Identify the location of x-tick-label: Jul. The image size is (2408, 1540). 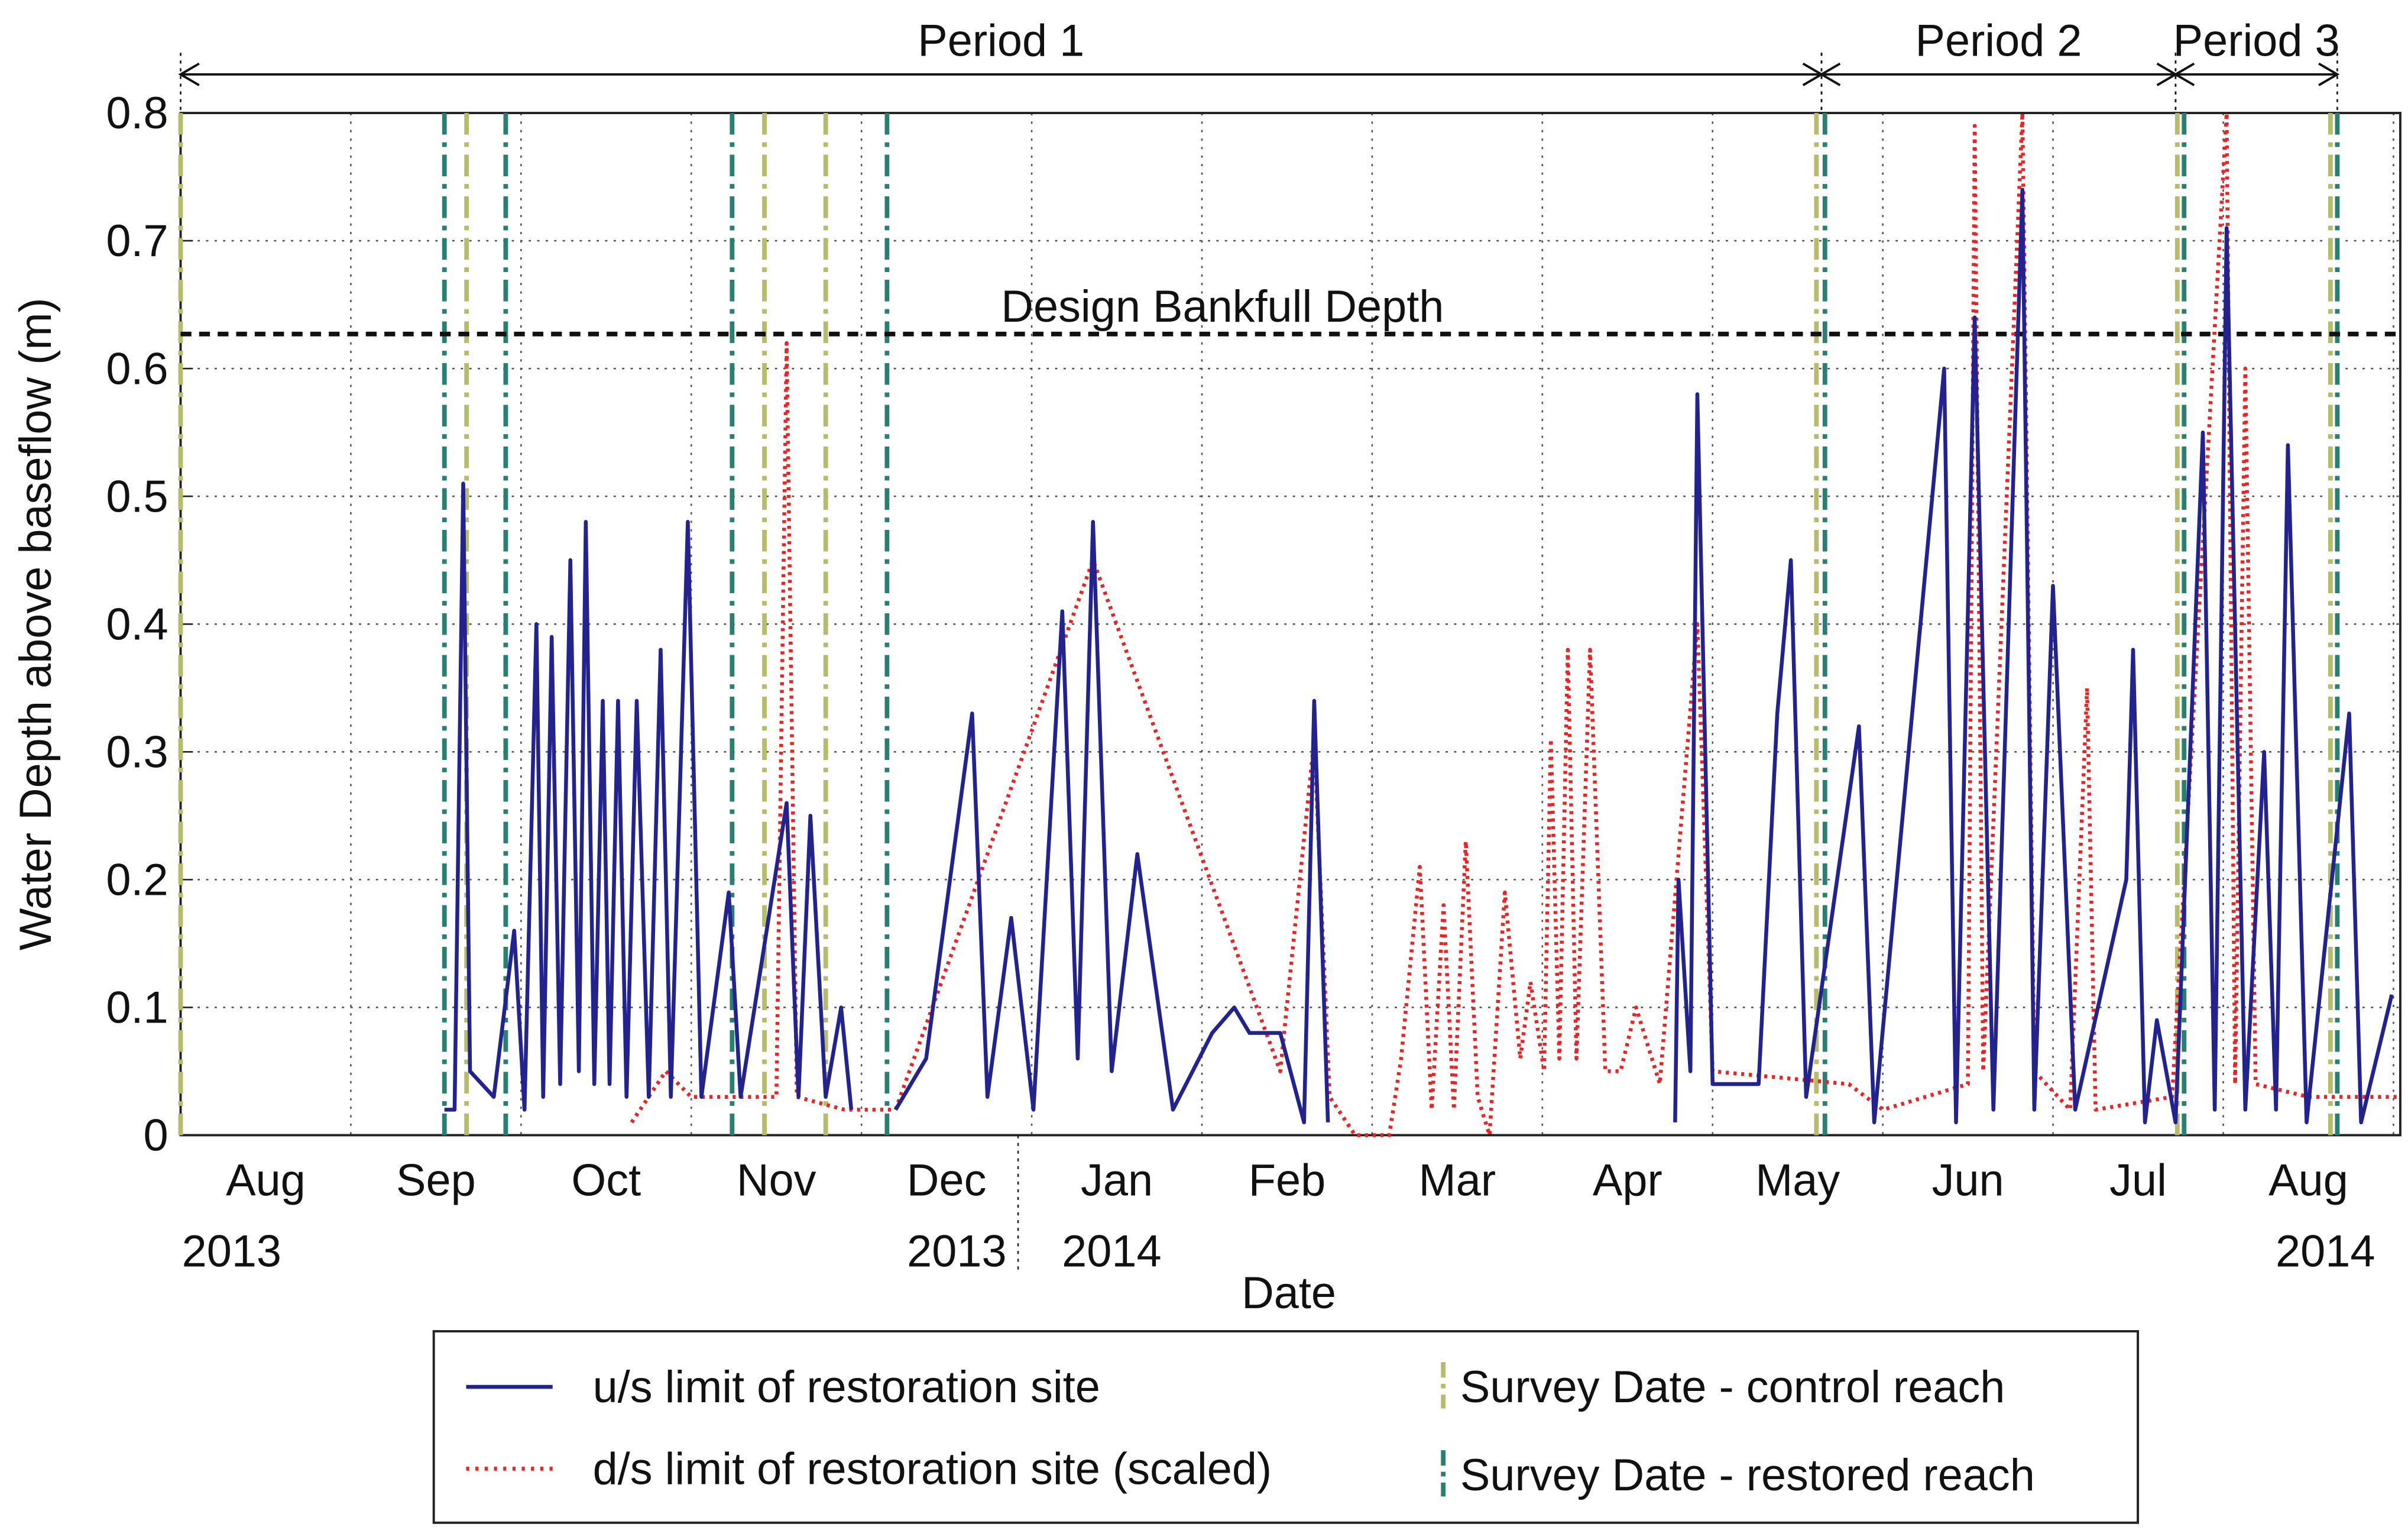
(2138, 1180).